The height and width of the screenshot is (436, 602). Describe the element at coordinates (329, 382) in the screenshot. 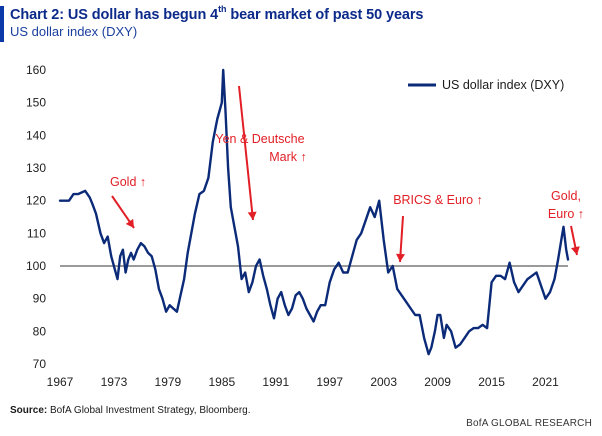

I see `x-tick-label: 1997` at that location.